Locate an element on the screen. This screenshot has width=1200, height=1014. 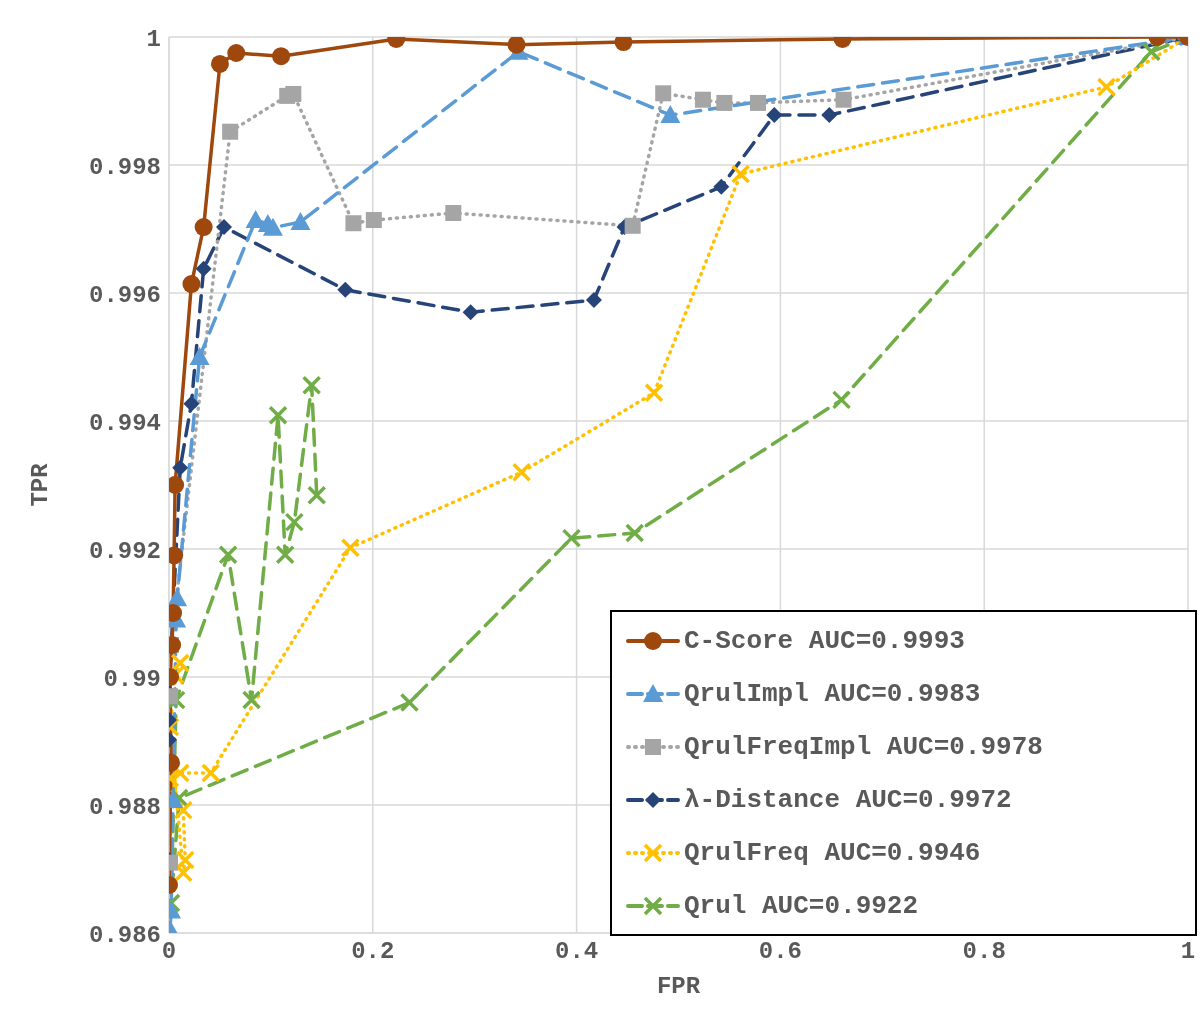
x-tick-label: 0.4 is located at coordinates (576, 952).